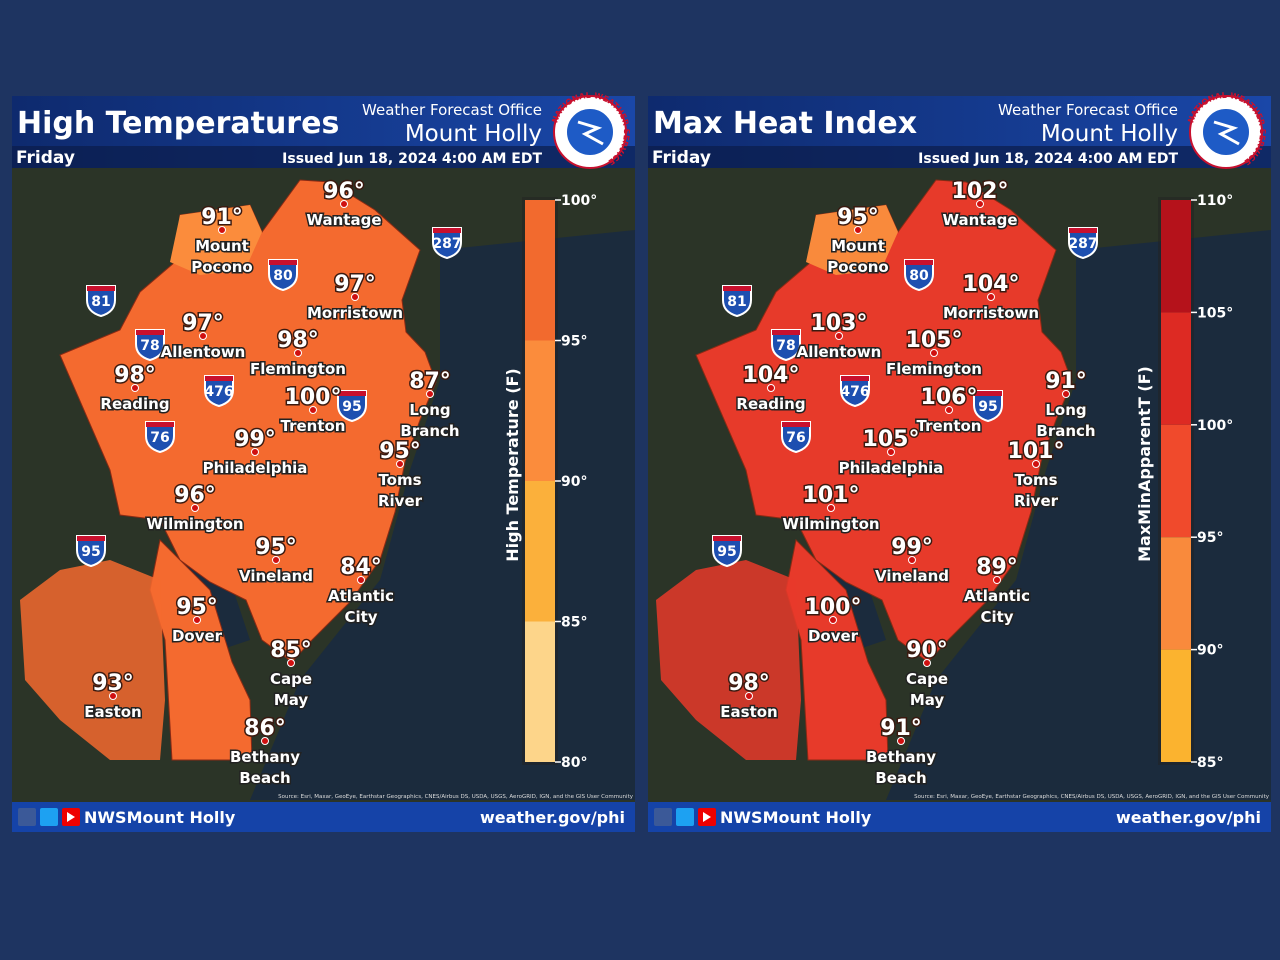  What do you see at coordinates (839, 323) in the screenshot?
I see `city-temp: 103°` at bounding box center [839, 323].